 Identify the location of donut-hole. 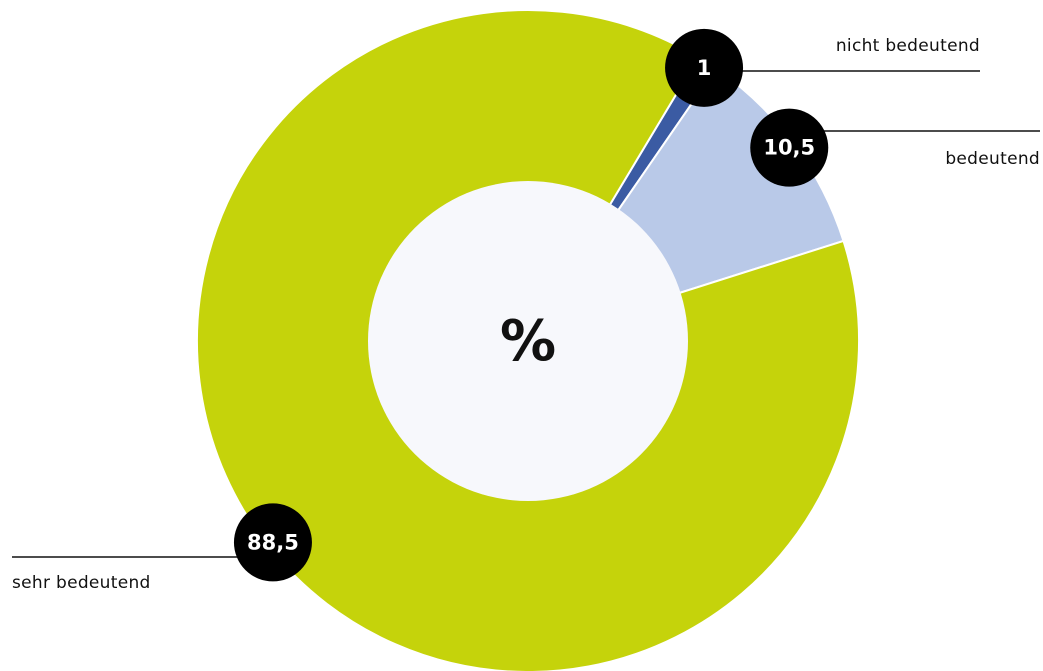
(528, 341).